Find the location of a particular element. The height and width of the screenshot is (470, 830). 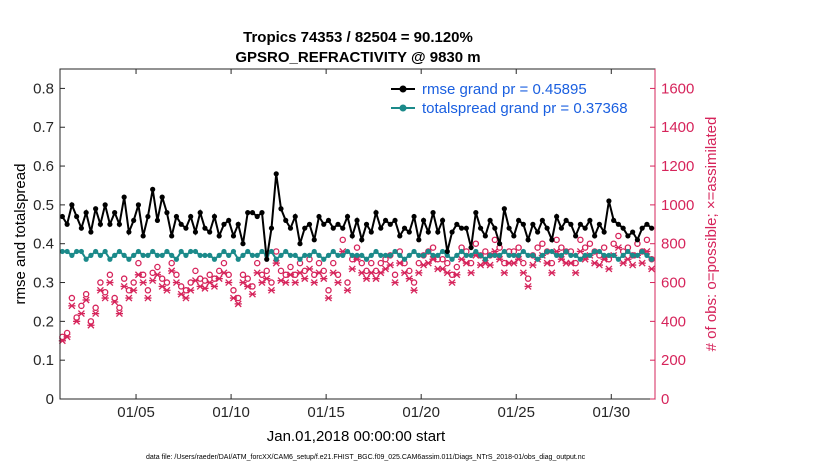

chart-title: Tropics 74353 / 82504 = 90.120% is located at coordinates (358, 37).